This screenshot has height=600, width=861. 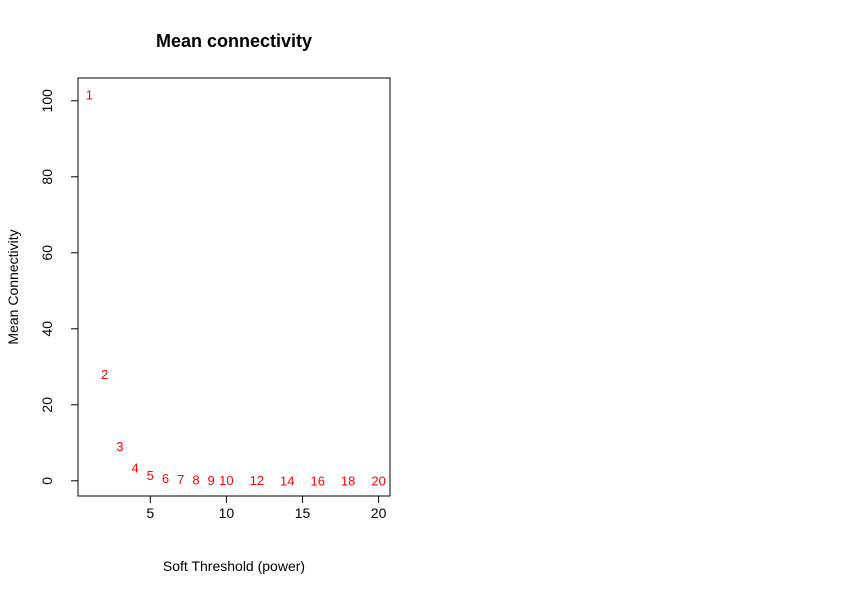 I want to click on data-point-label: 10, so click(x=226, y=480).